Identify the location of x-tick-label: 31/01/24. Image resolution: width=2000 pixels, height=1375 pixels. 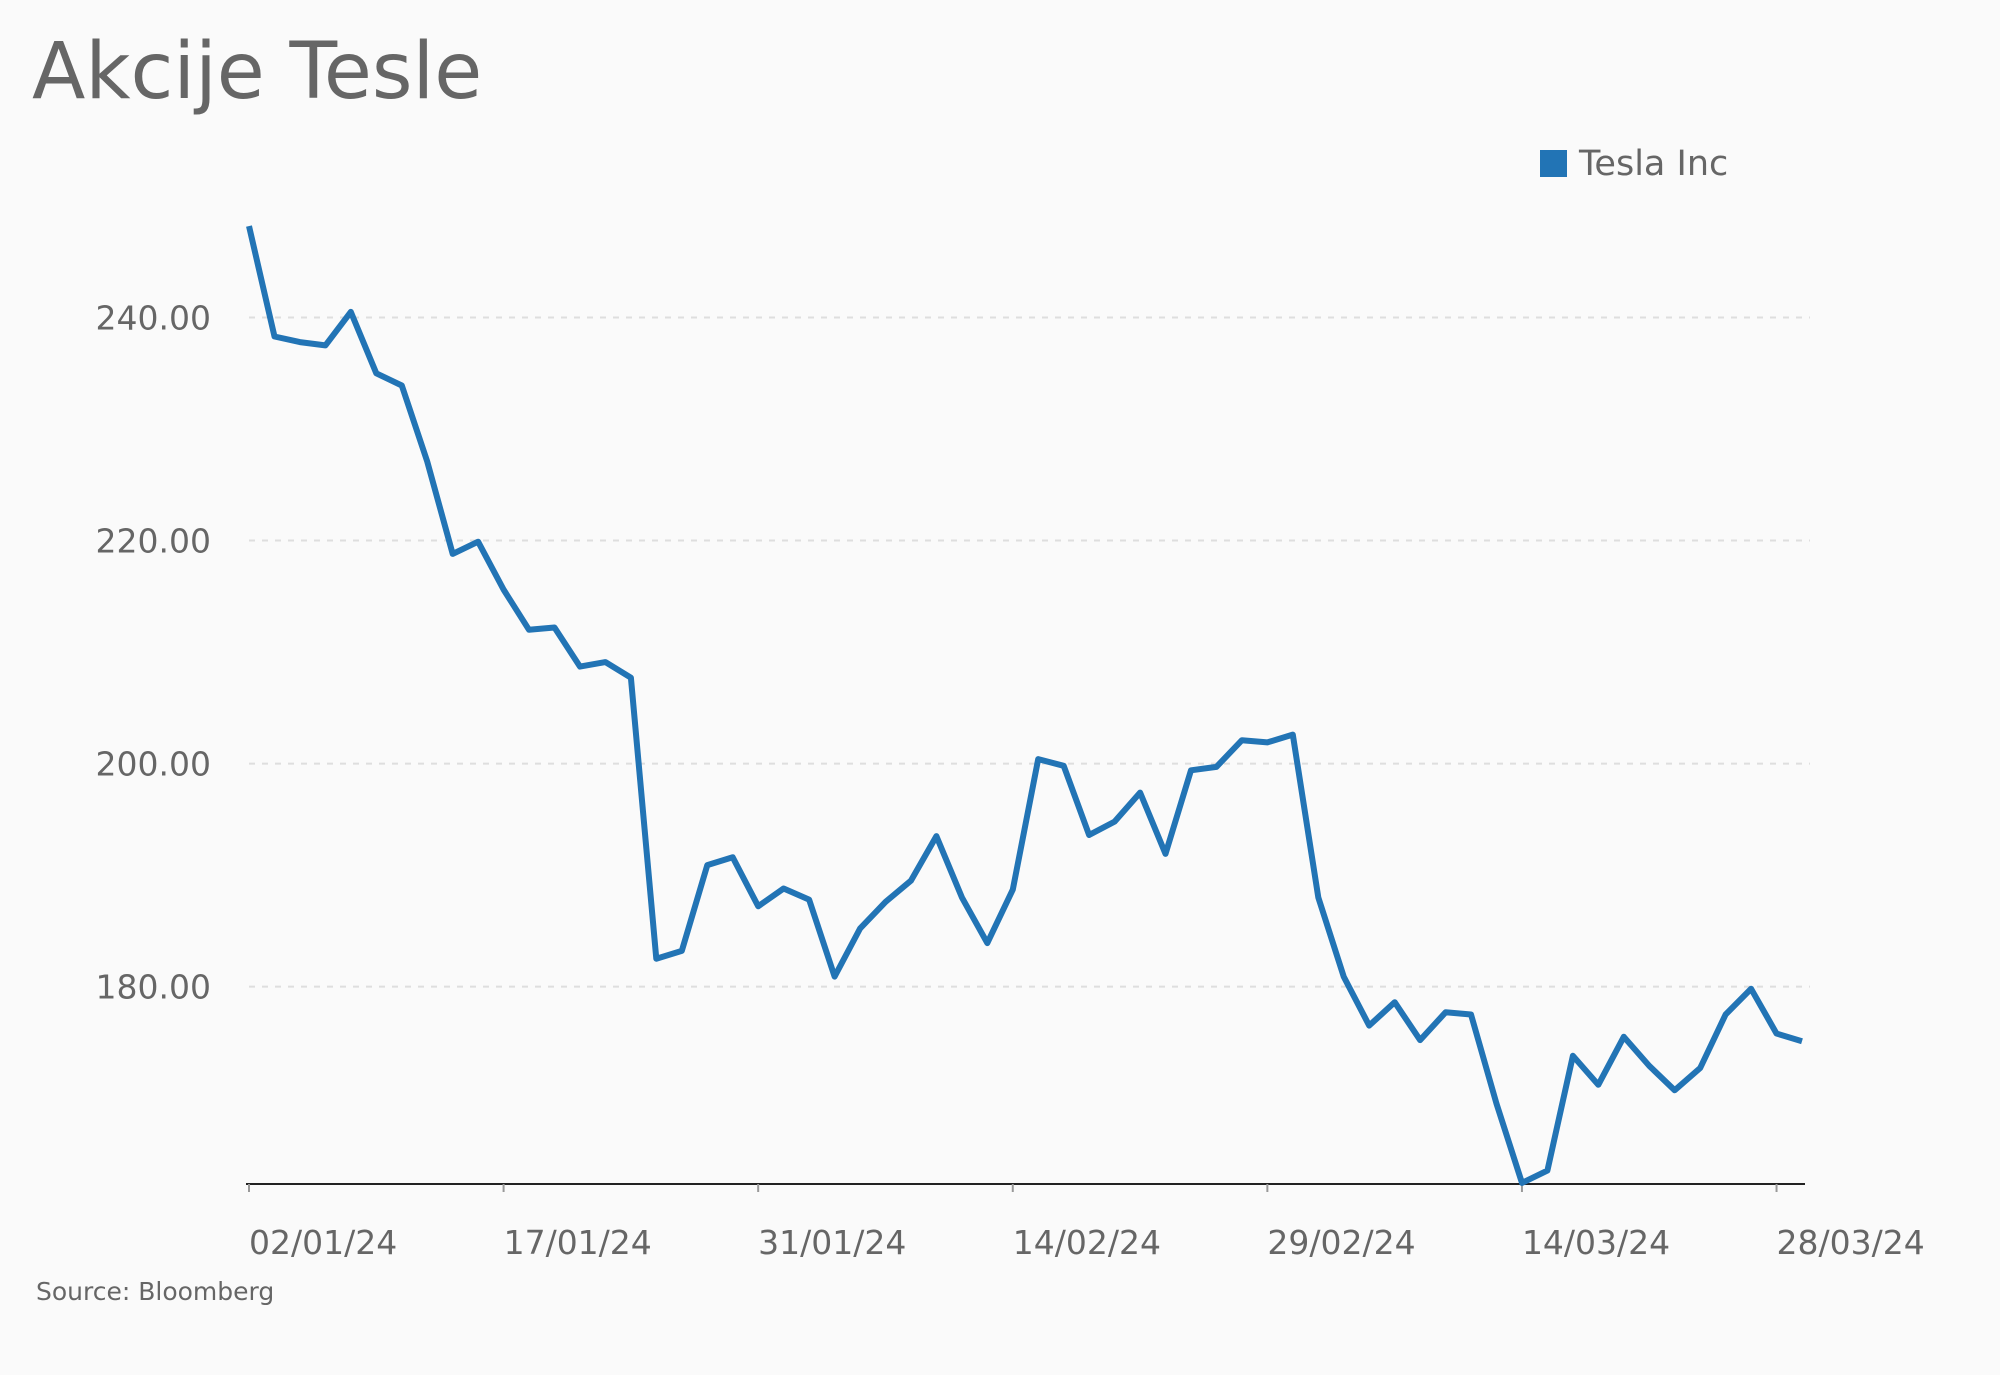
(832, 1242).